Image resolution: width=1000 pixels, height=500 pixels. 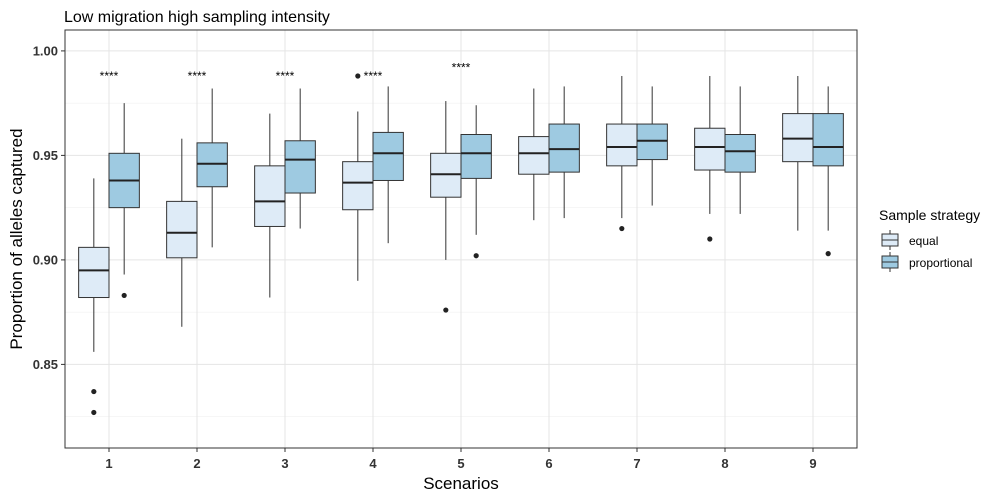 What do you see at coordinates (724, 463) in the screenshot?
I see `x-tick-label: 8` at bounding box center [724, 463].